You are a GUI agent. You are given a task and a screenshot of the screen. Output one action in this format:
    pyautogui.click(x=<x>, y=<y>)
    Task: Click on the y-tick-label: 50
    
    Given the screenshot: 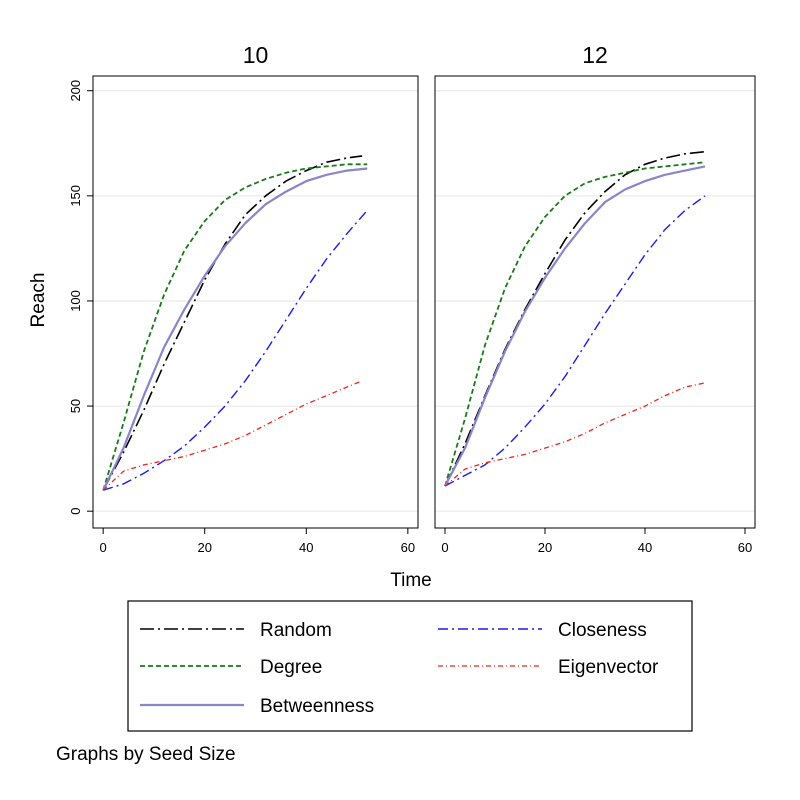 What is the action you would take?
    pyautogui.click(x=75, y=406)
    